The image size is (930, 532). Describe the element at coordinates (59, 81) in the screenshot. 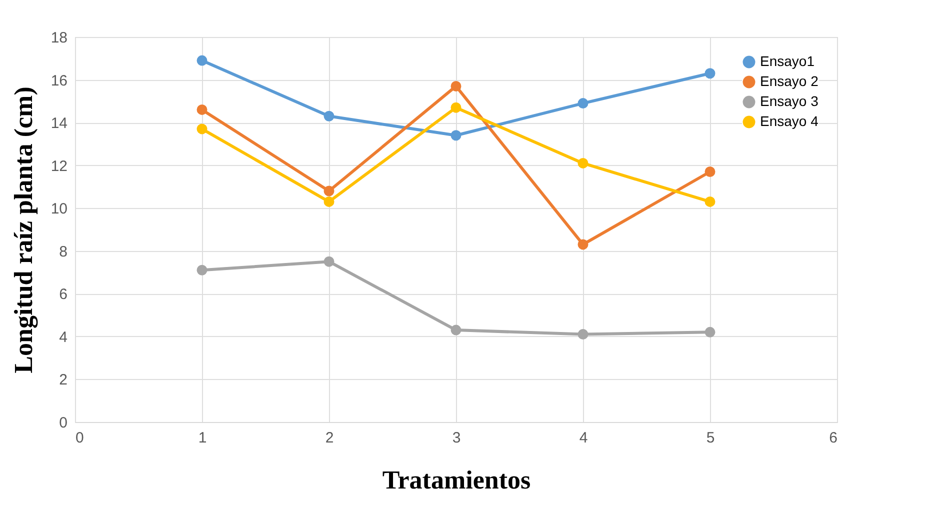

I see `y-tick-label: 16` at that location.